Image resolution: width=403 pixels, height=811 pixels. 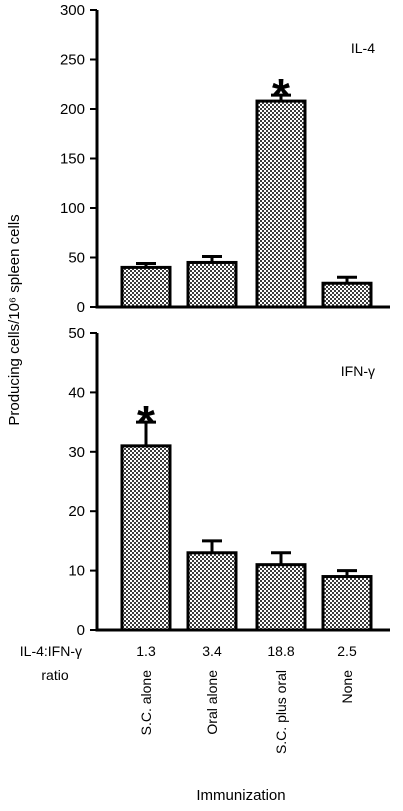 I want to click on ratio-value: 3.4, so click(x=212, y=651).